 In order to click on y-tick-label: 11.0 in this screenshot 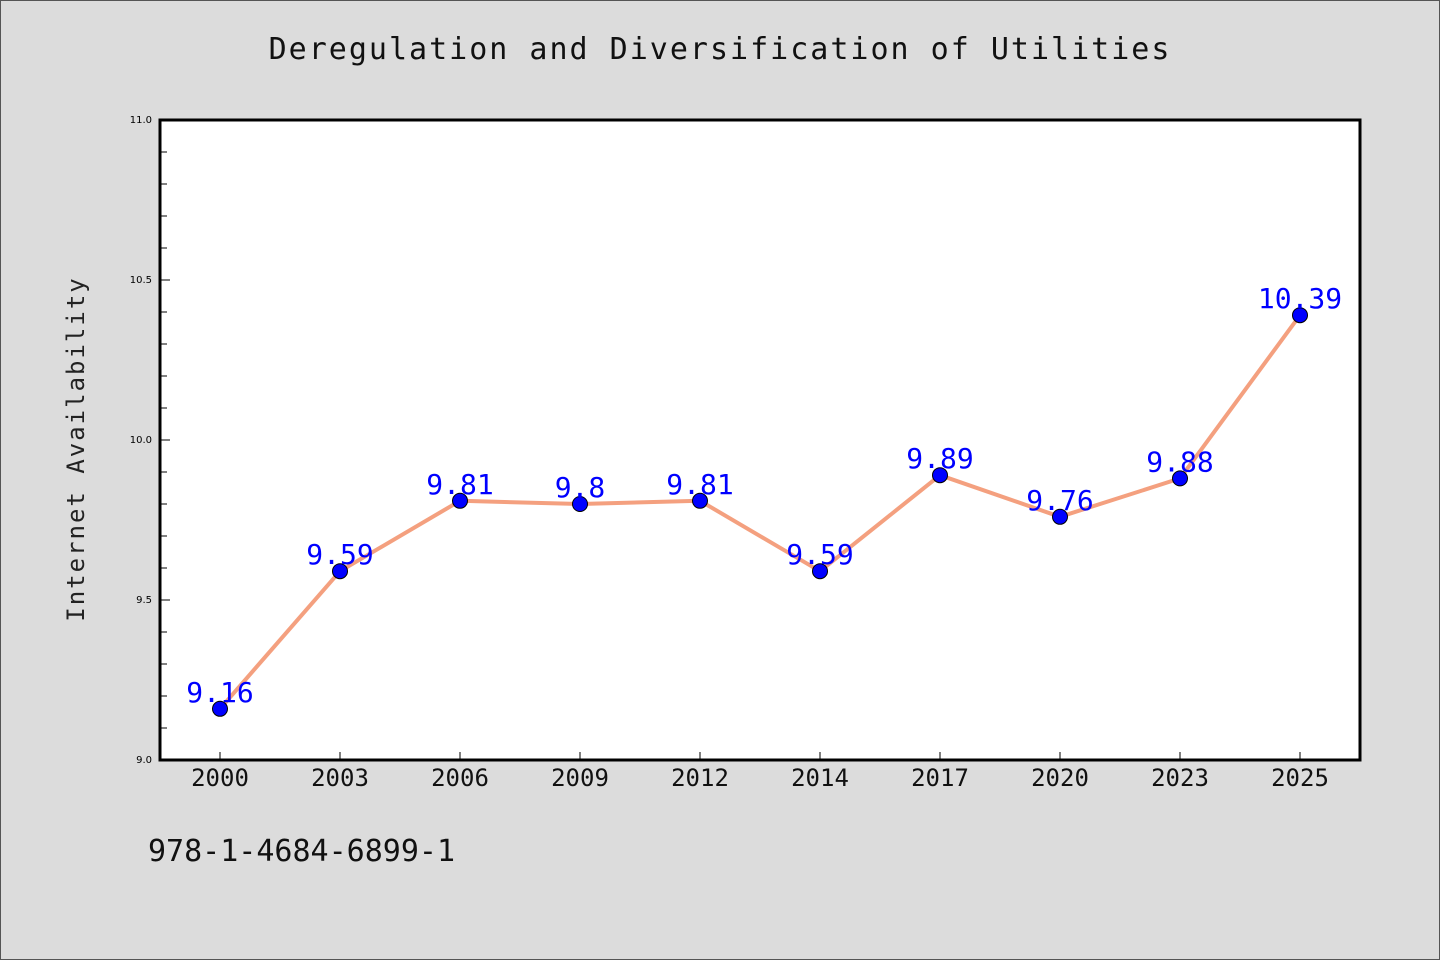, I will do `click(141, 120)`.